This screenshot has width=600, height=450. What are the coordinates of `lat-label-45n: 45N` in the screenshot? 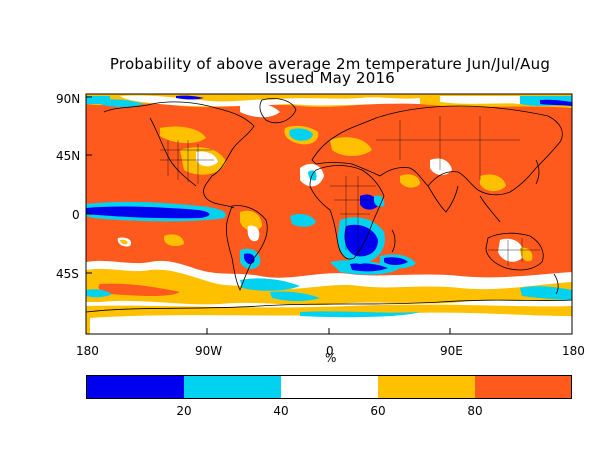 It's located at (68, 156).